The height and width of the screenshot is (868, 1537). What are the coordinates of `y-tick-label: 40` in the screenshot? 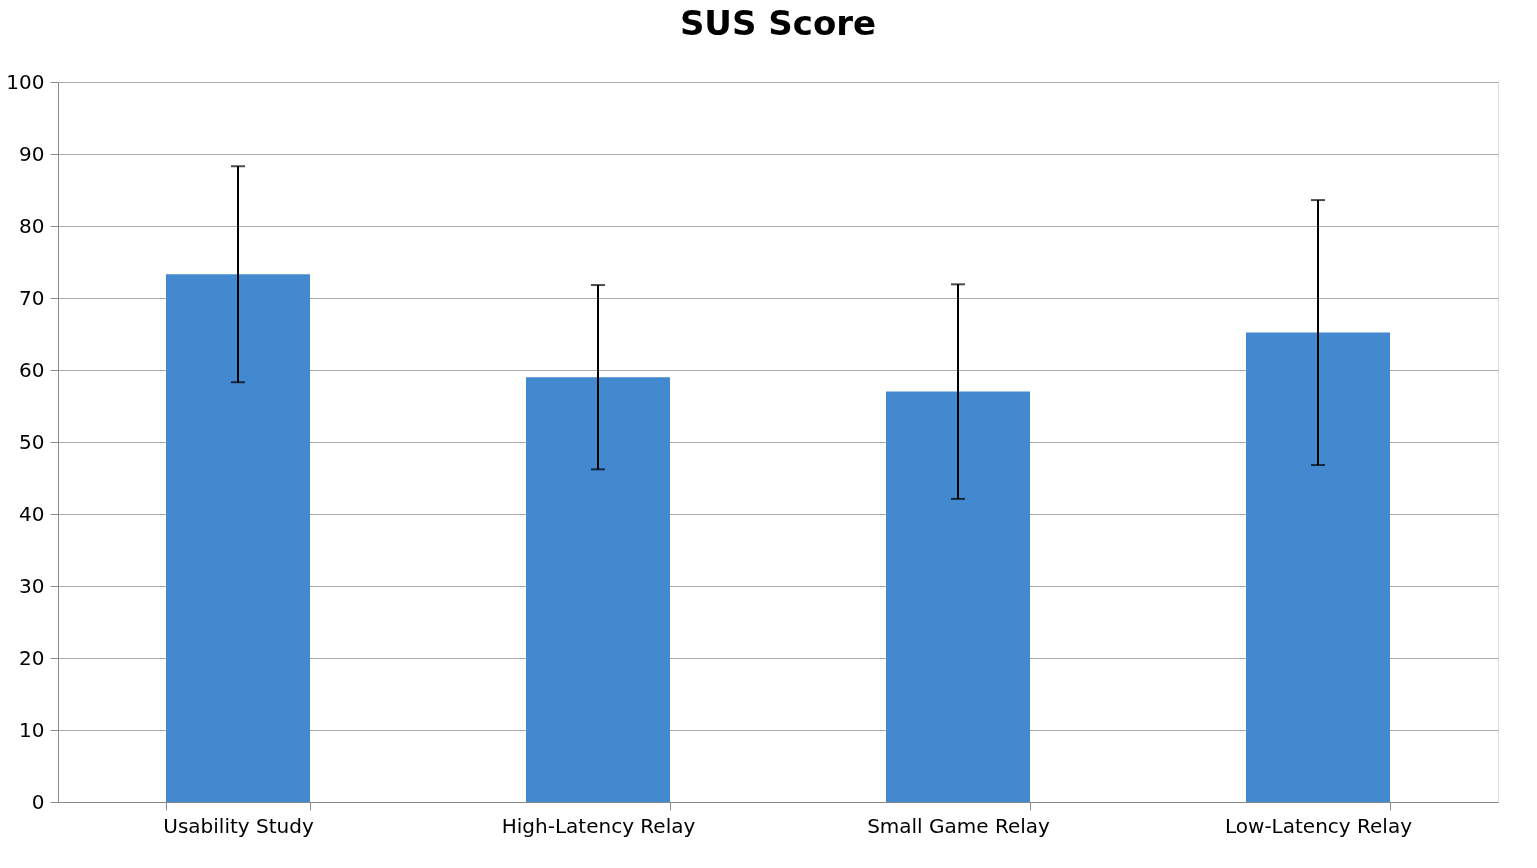 It's located at (32, 513).